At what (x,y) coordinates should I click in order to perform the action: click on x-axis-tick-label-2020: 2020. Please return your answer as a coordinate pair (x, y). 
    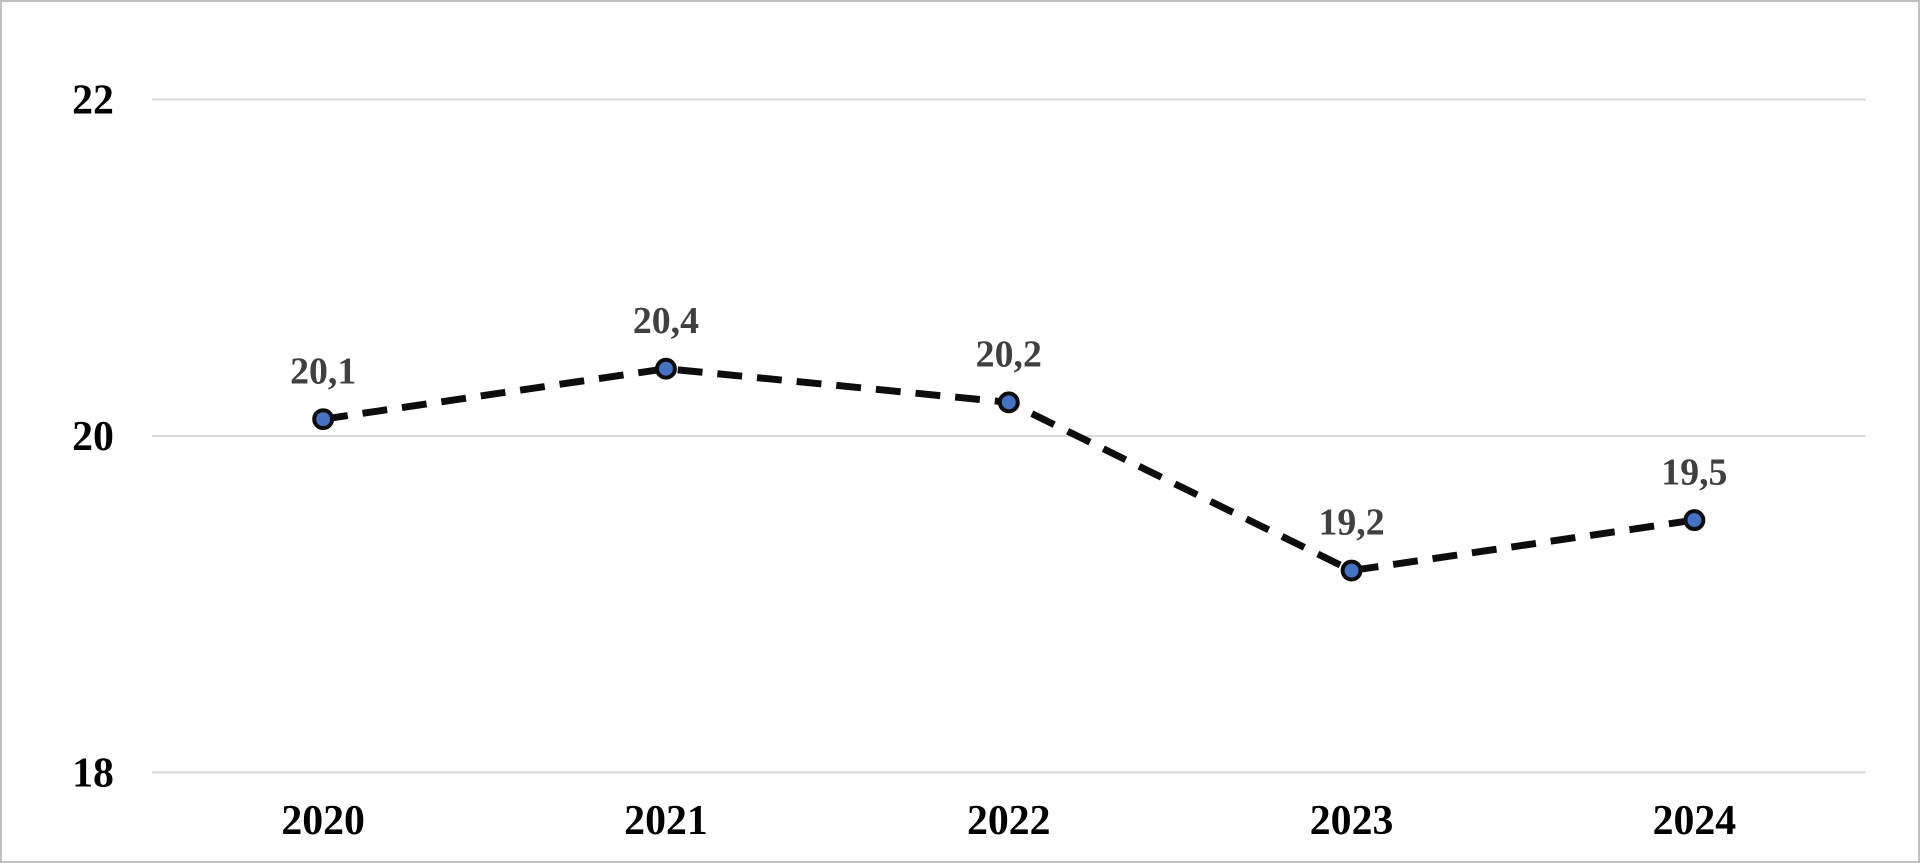
    Looking at the image, I should click on (323, 821).